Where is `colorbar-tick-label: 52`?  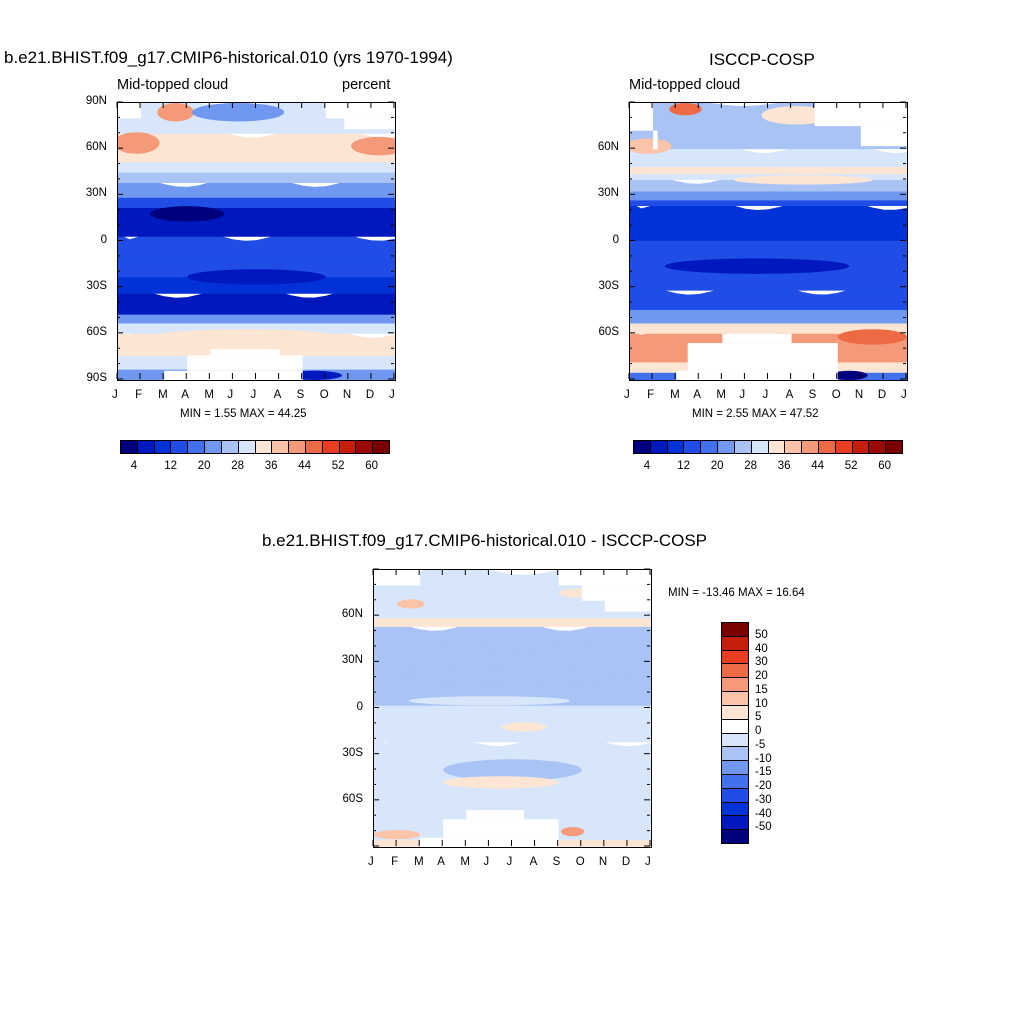
colorbar-tick-label: 52 is located at coordinates (851, 466).